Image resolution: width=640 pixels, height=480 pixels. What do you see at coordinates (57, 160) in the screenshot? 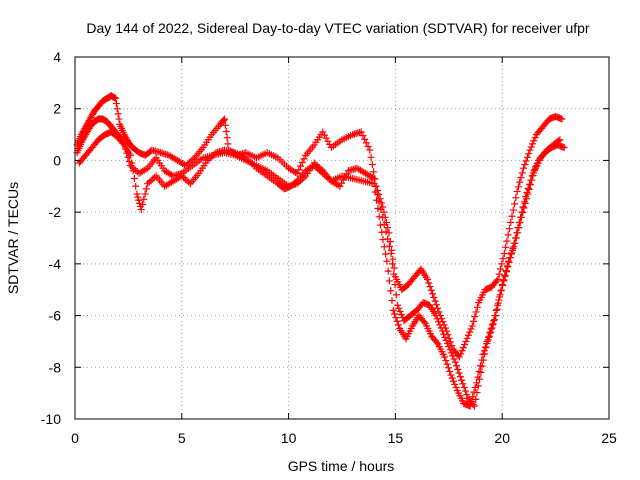
I see `y-tick-label: 0` at bounding box center [57, 160].